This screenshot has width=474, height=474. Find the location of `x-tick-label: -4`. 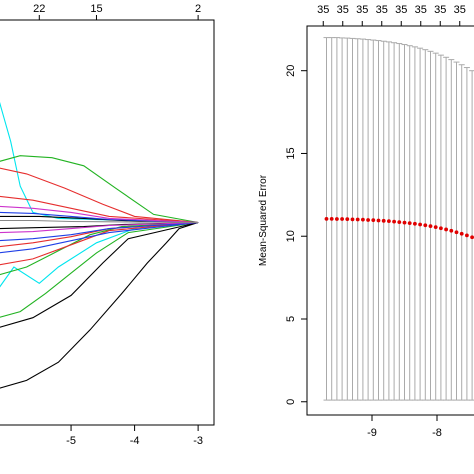

x-tick-label: -4 is located at coordinates (135, 441).